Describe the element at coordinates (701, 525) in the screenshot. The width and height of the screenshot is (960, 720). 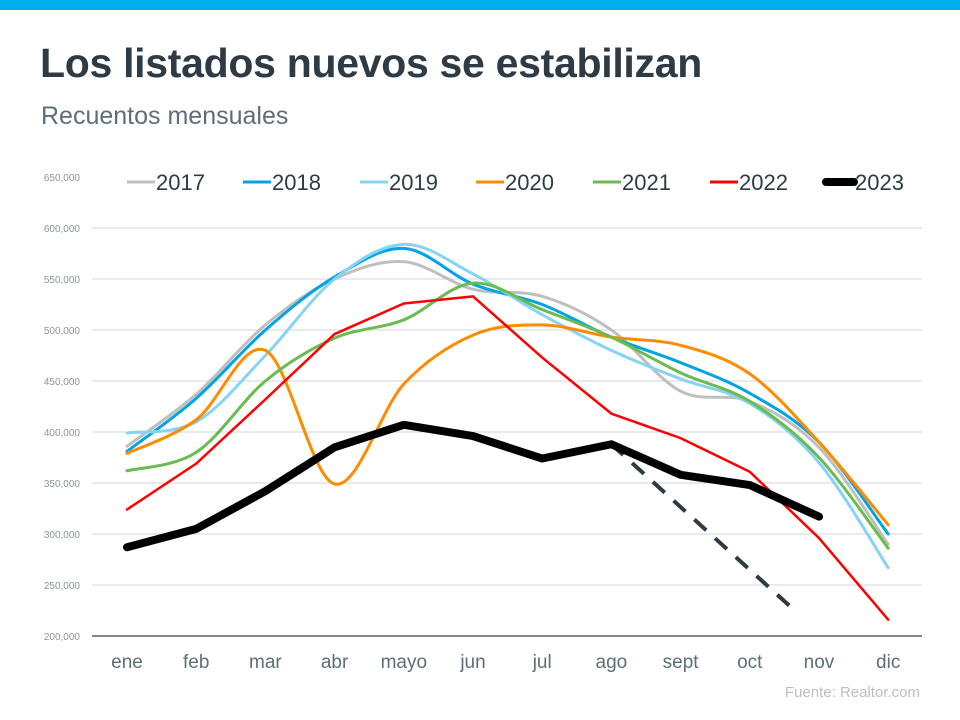
I see `projection-dashed-line` at that location.